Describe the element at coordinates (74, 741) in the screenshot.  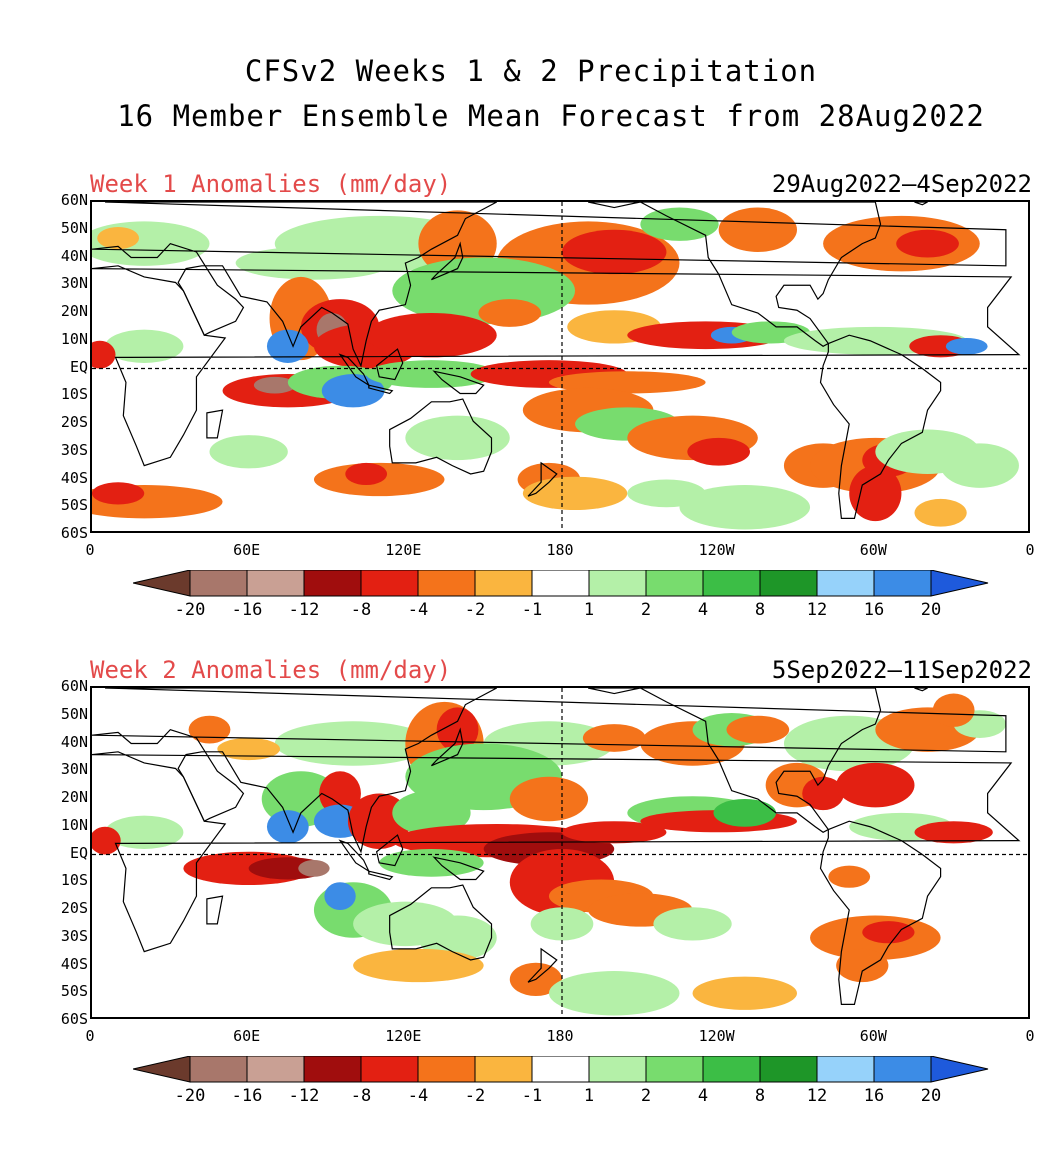
I see `week2-lat-label: 40N` at that location.